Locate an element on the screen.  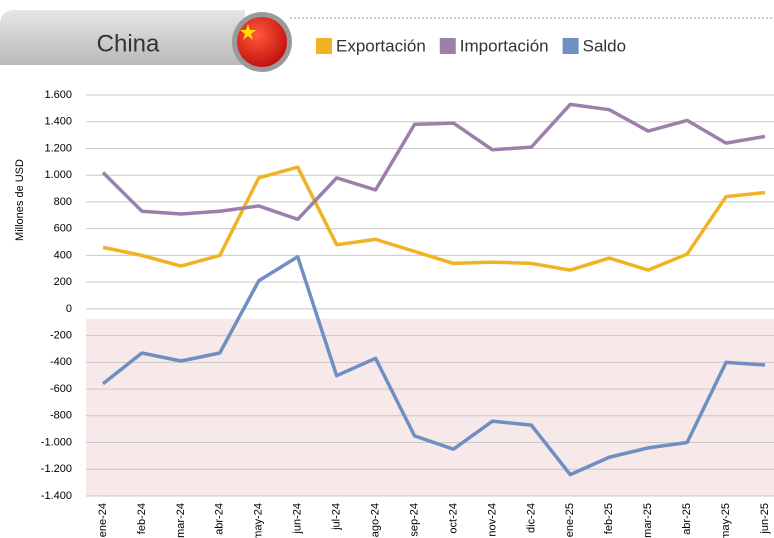
y-tick-label: -200 is located at coordinates (61, 336).